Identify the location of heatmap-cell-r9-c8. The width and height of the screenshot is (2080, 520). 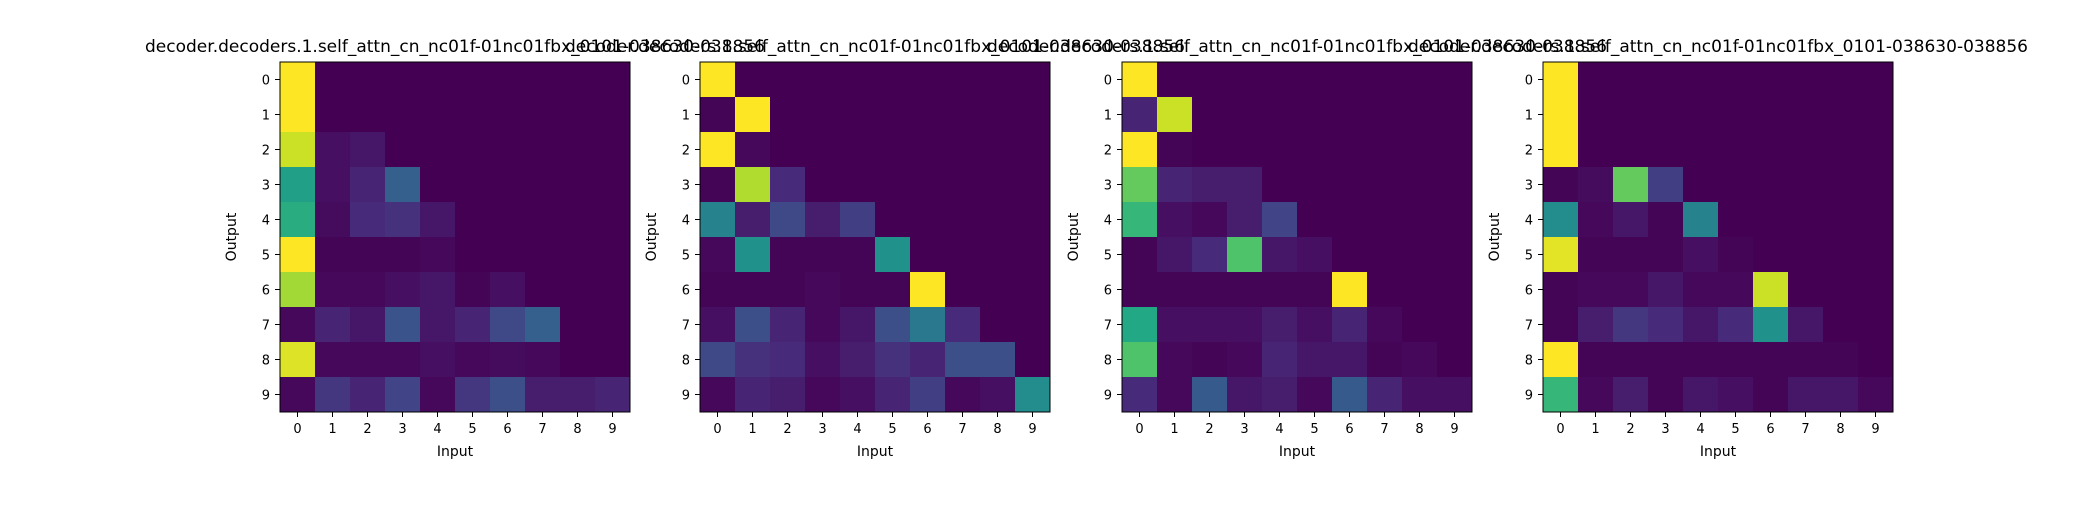
(998, 395).